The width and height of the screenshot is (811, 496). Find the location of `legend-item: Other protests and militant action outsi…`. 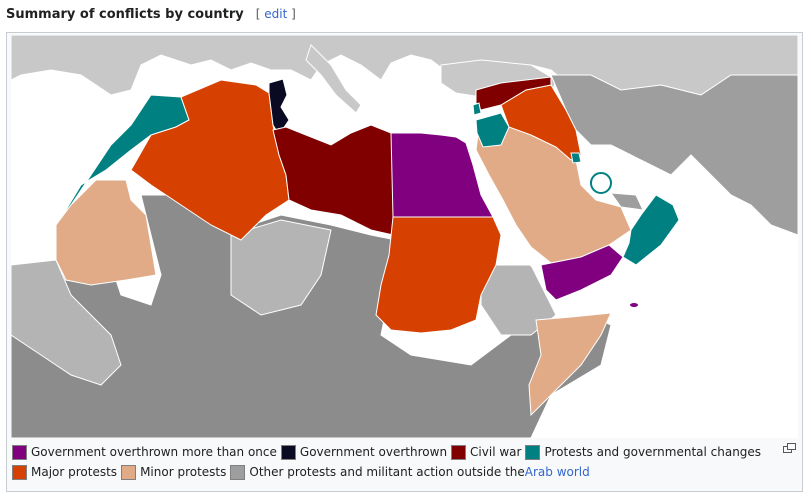

legend-item: Other protests and militant action outsi… is located at coordinates (410, 472).